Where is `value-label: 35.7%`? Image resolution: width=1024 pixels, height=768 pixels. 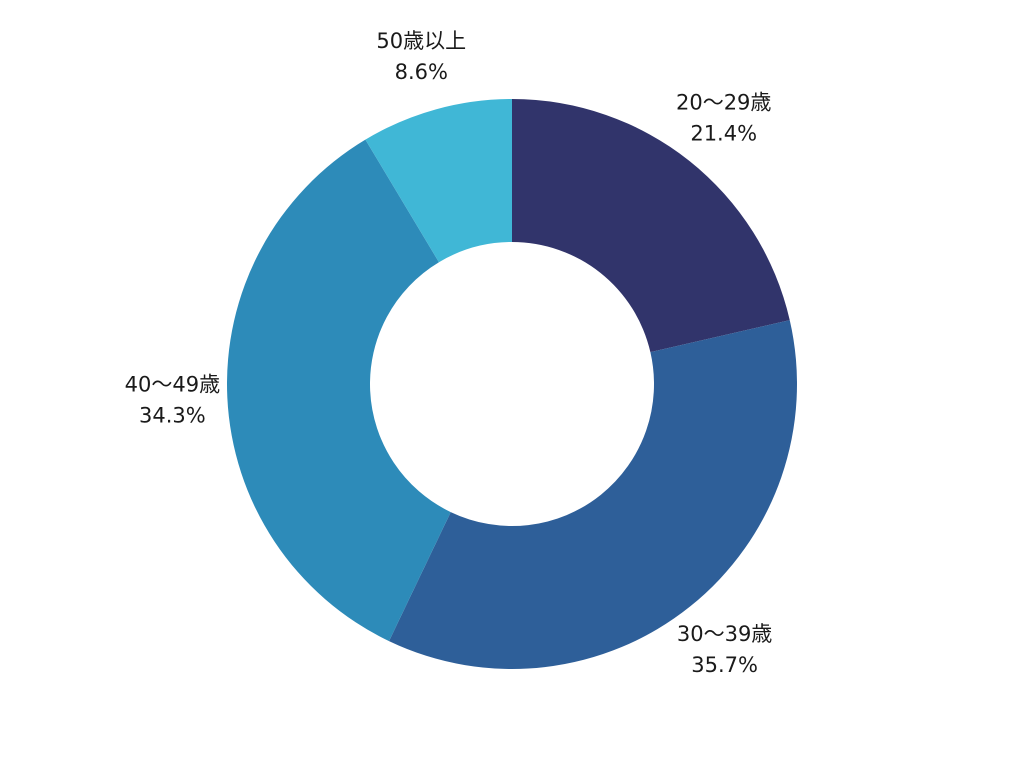
value-label: 35.7% is located at coordinates (724, 665).